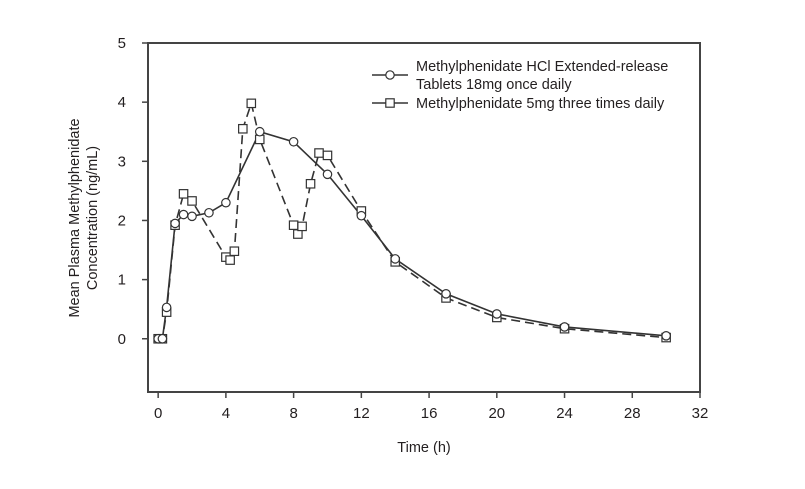 The image size is (805, 489). Describe the element at coordinates (494, 85) in the screenshot. I see `legend-label: Tablets 18mg once daily` at that location.